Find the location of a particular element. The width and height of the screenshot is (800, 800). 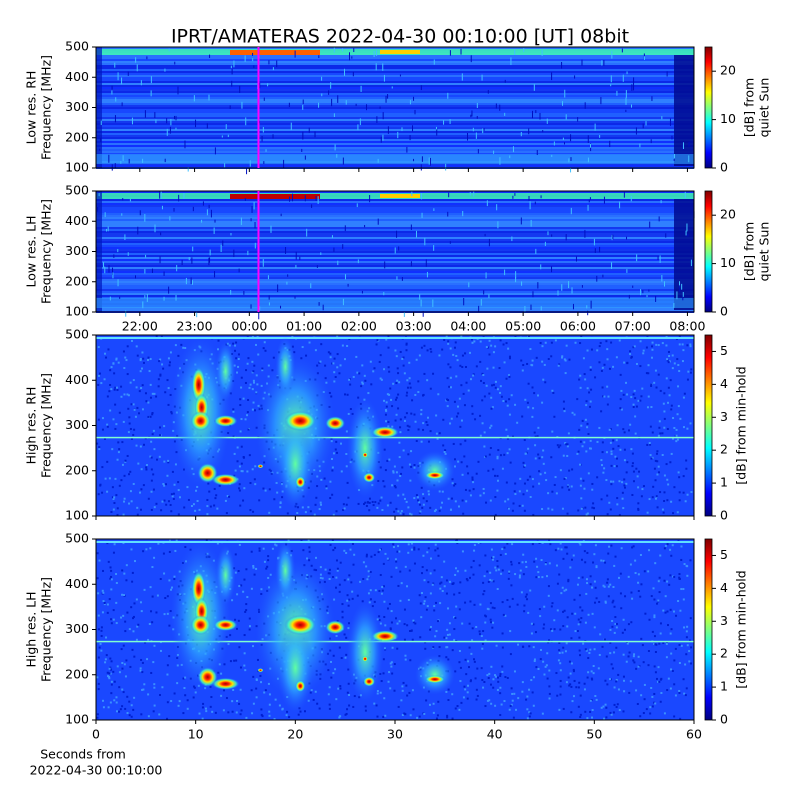

y-tick-label: 100 is located at coordinates (77, 719).